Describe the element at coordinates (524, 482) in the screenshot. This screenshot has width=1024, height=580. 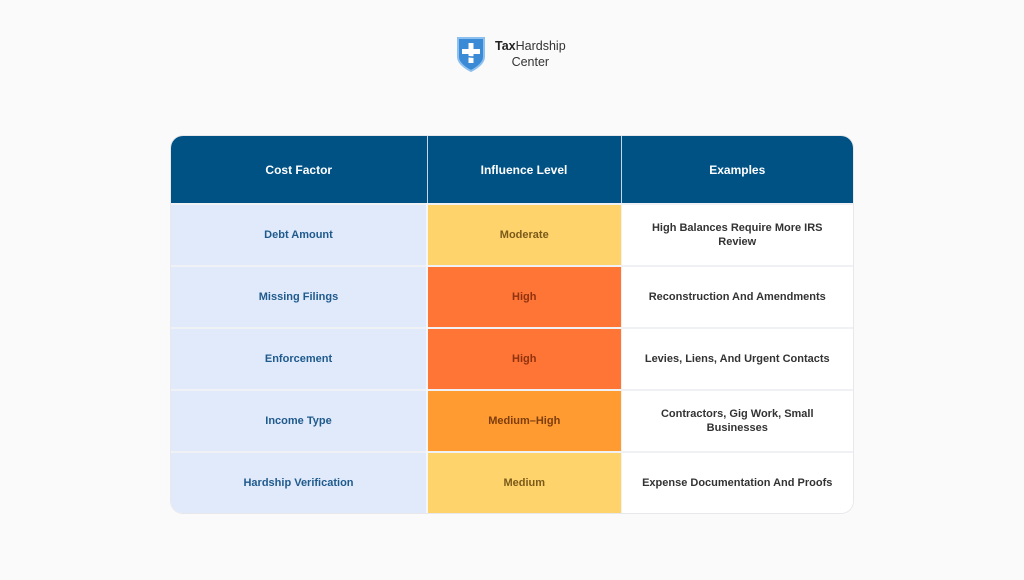
I see `influence-level-cell: Medium` at that location.